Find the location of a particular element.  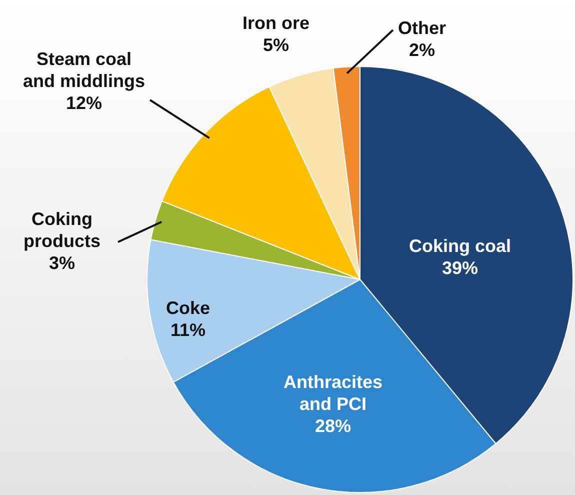

data-label: 39% is located at coordinates (460, 268).